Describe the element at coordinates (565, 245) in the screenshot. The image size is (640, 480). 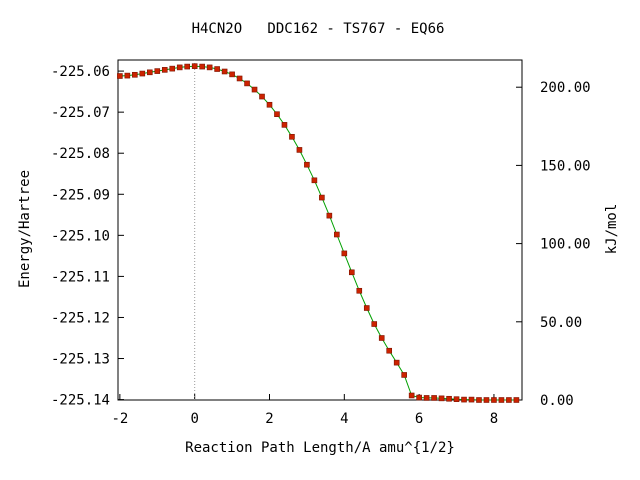
I see `y2-tick-label: 100.00` at that location.